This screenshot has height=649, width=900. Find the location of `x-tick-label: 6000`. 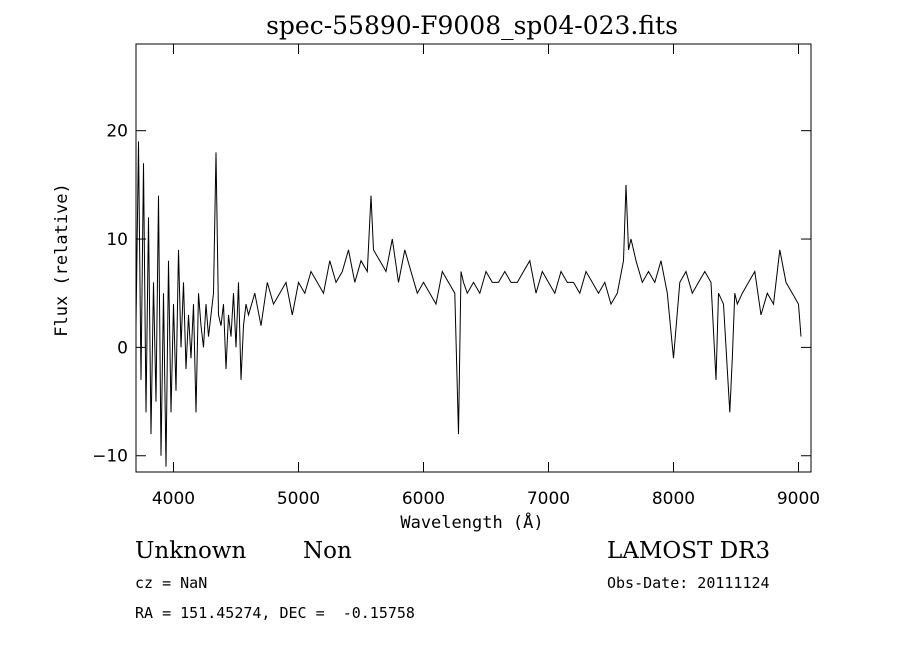

x-tick-label: 6000 is located at coordinates (423, 499).